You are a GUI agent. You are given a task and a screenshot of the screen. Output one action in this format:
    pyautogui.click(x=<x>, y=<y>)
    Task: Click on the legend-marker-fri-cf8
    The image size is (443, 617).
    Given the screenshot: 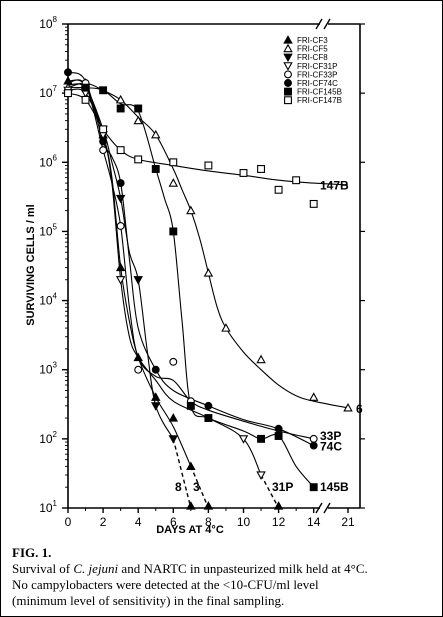 What is the action you would take?
    pyautogui.click(x=288, y=58)
    